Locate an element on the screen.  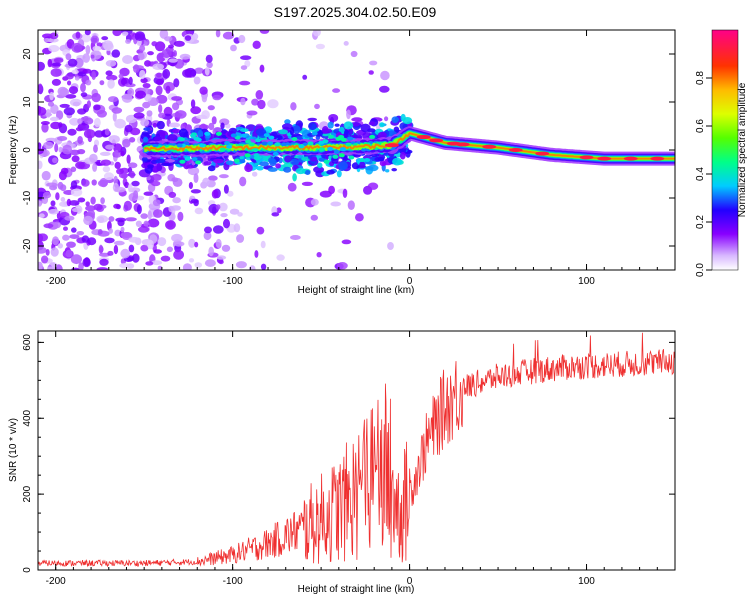
snr-ytick-label: 0 is located at coordinates (27, 570).